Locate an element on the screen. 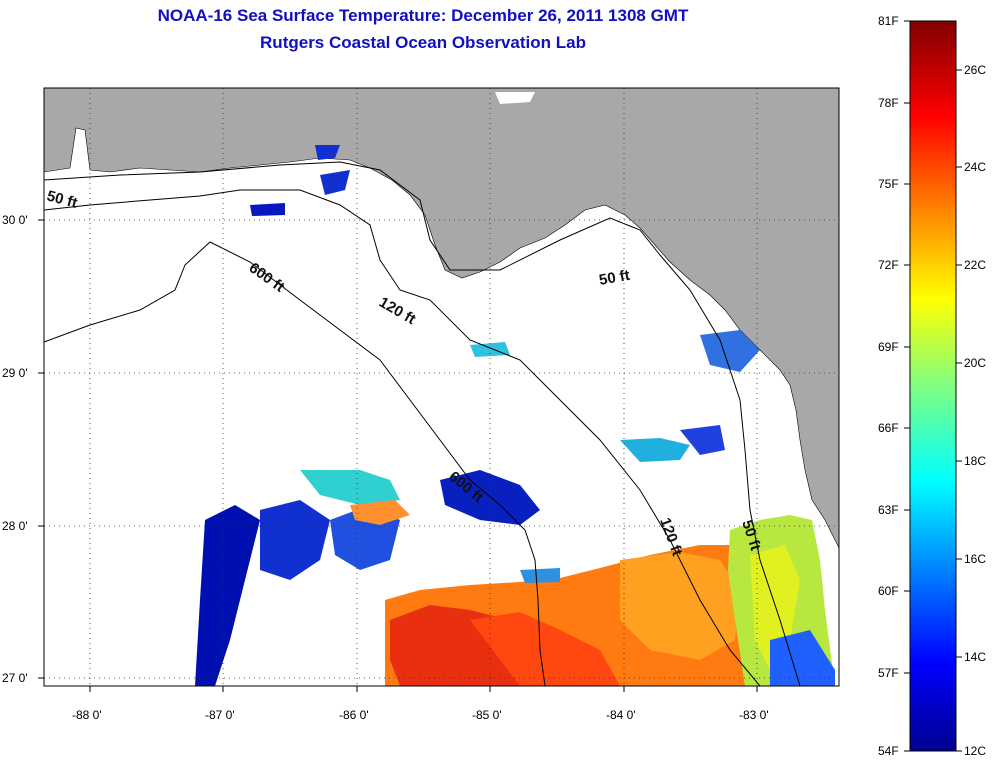 The image size is (992, 770). lon-tick-label: -84 0' is located at coordinates (621, 715).